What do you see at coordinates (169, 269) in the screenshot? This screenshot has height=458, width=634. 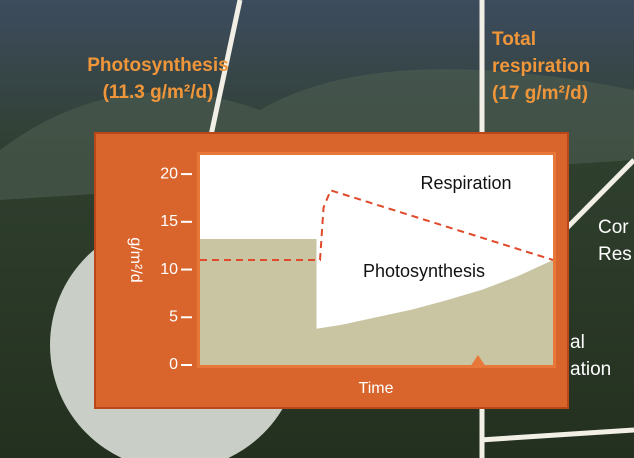 I see `y-tick-label: 10` at bounding box center [169, 269].